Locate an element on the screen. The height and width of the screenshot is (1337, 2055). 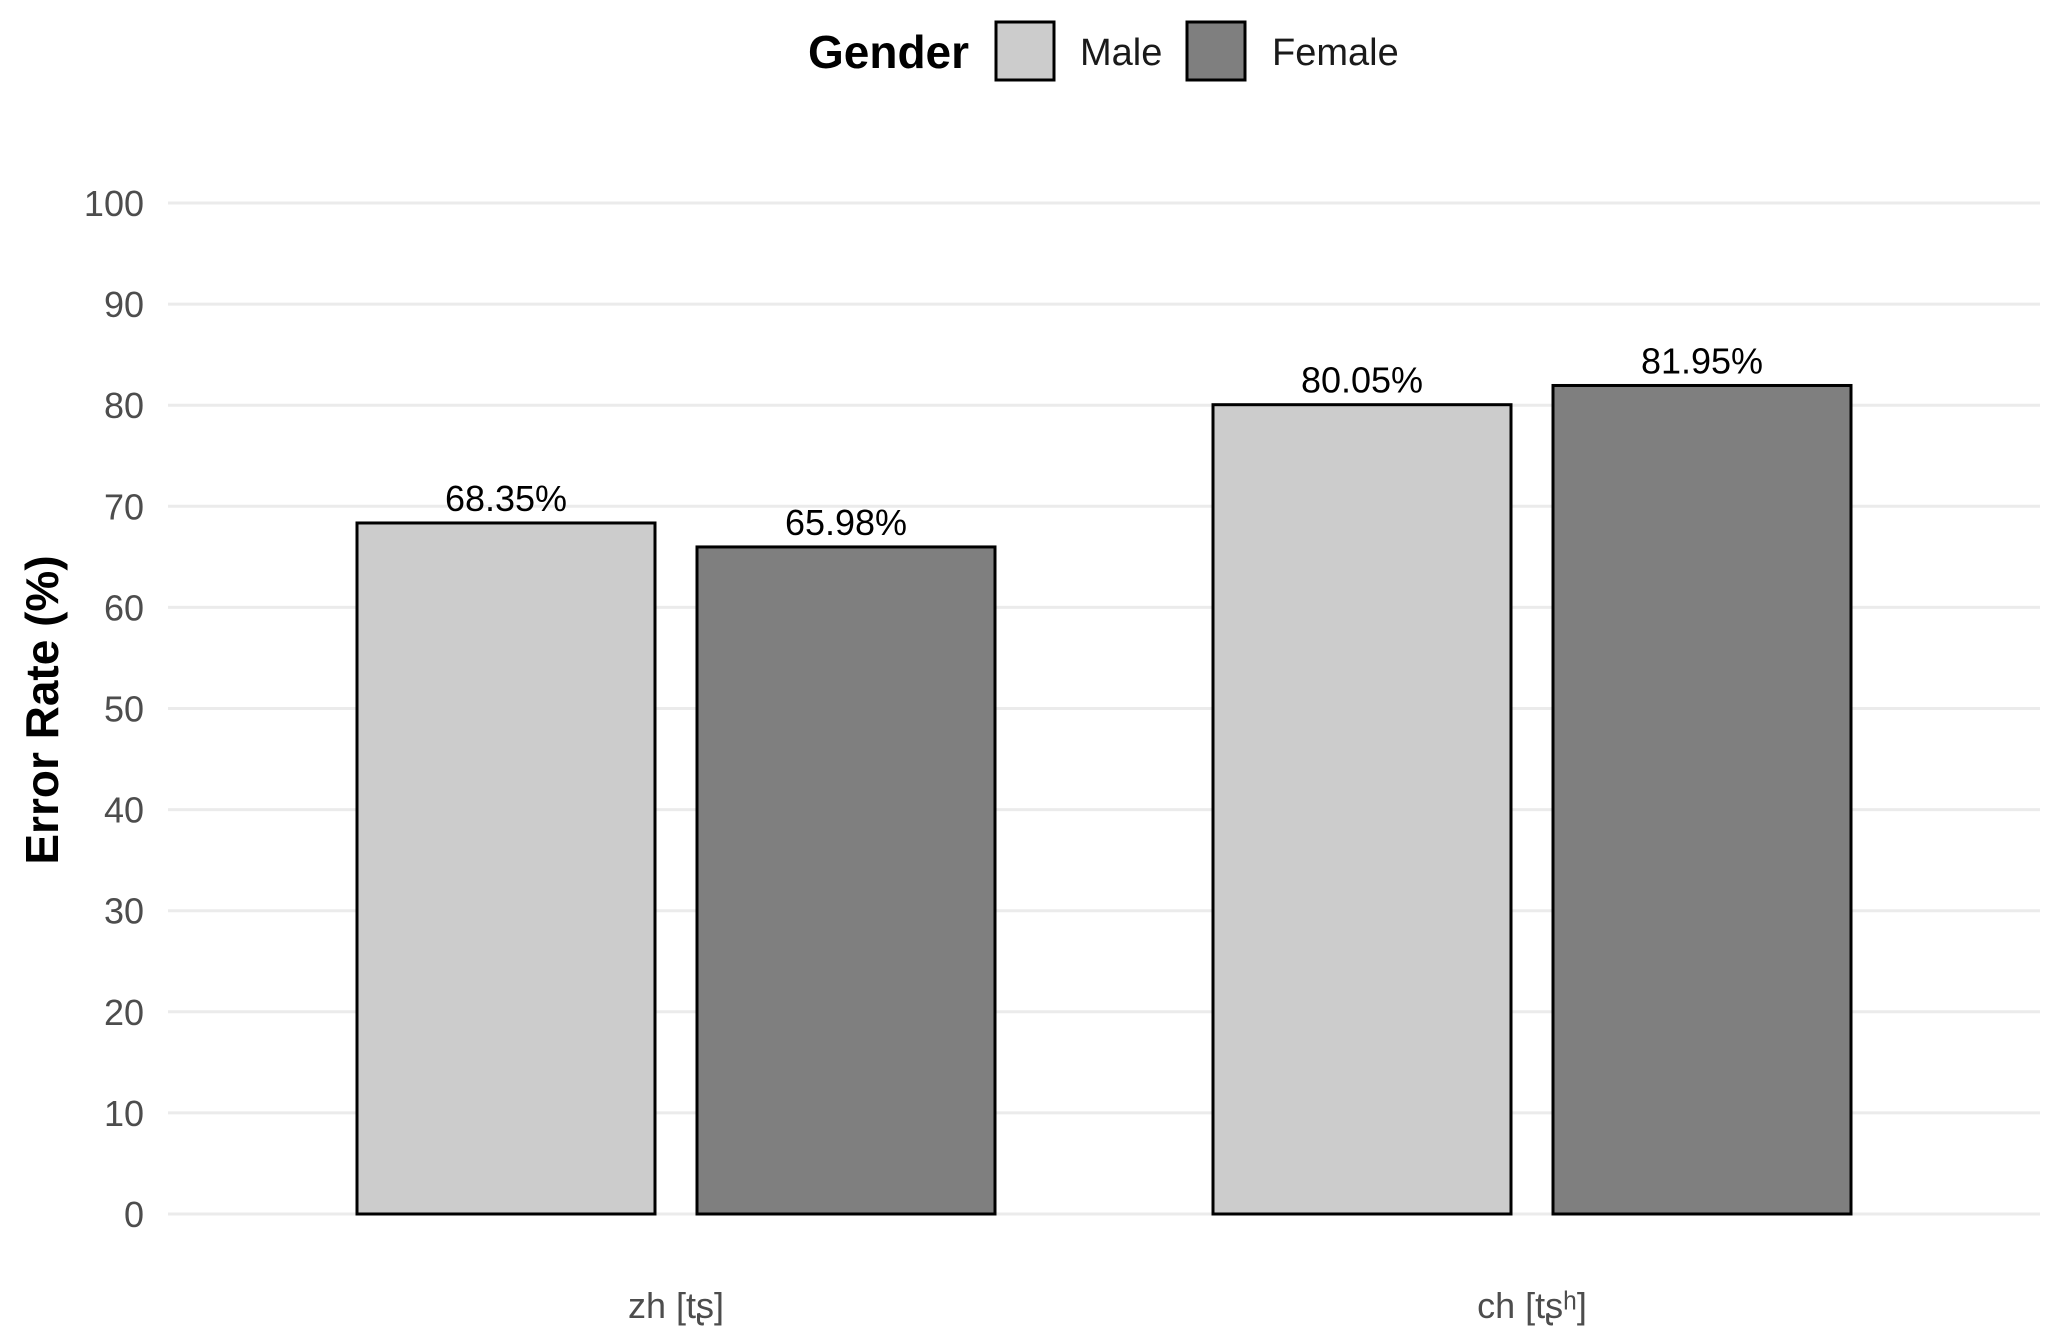
y-tick-label: 40 is located at coordinates (124, 810).